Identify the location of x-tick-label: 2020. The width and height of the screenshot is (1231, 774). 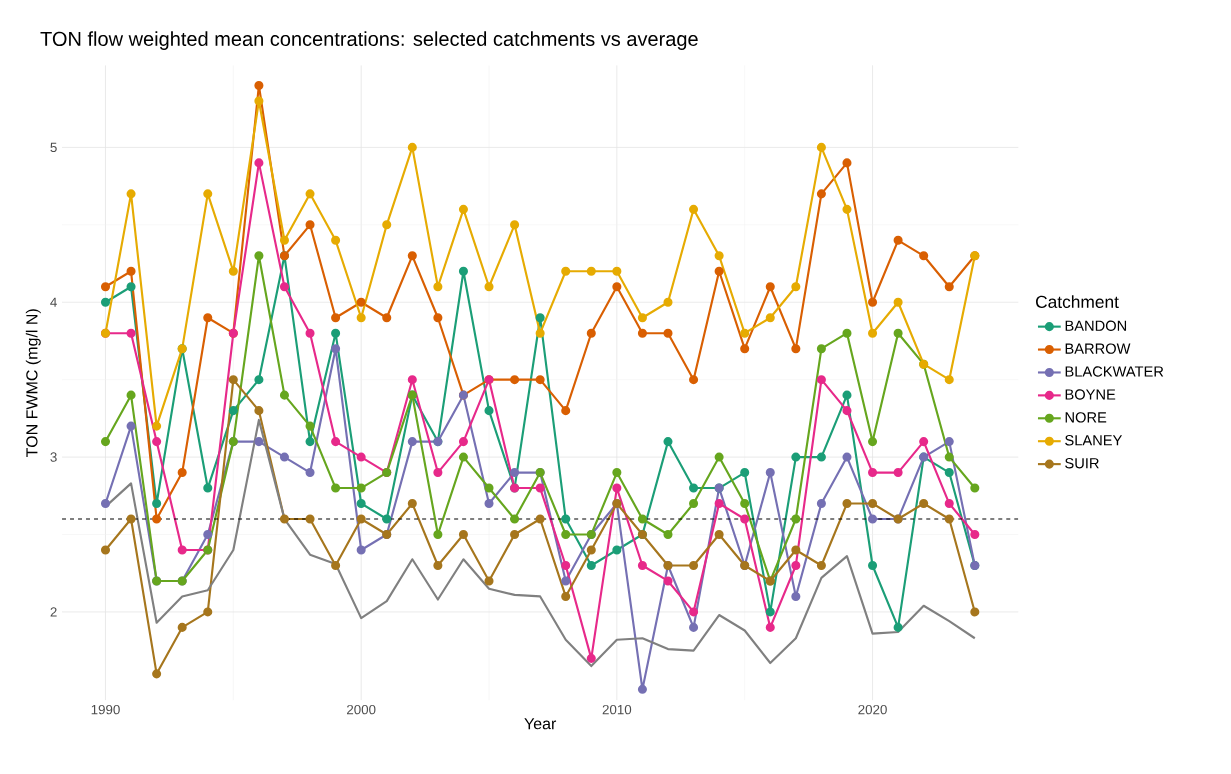
(872, 710).